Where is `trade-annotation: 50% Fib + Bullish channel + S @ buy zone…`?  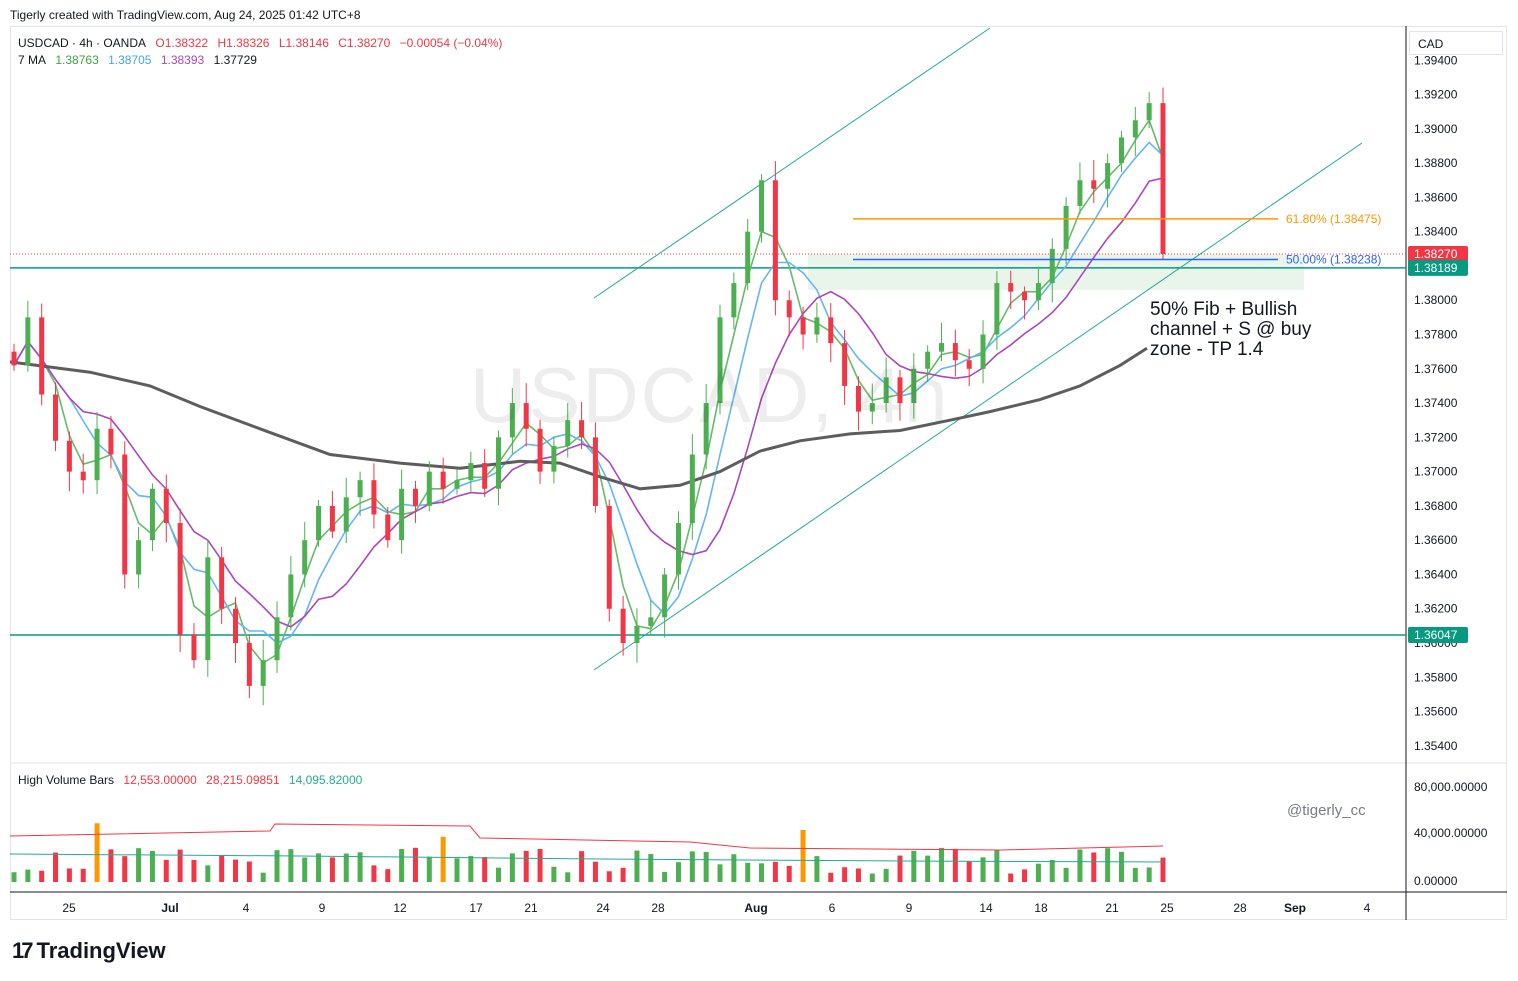 trade-annotation: 50% Fib + Bullish channel + S @ buy zone… is located at coordinates (1231, 329).